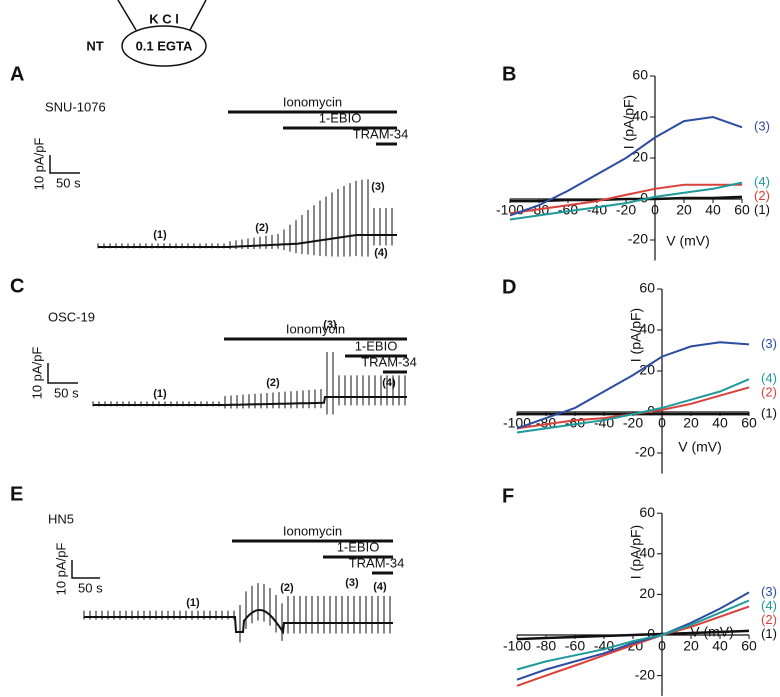 The width and height of the screenshot is (780, 697). What do you see at coordinates (61, 518) in the screenshot?
I see `cell-name: HN5` at bounding box center [61, 518].